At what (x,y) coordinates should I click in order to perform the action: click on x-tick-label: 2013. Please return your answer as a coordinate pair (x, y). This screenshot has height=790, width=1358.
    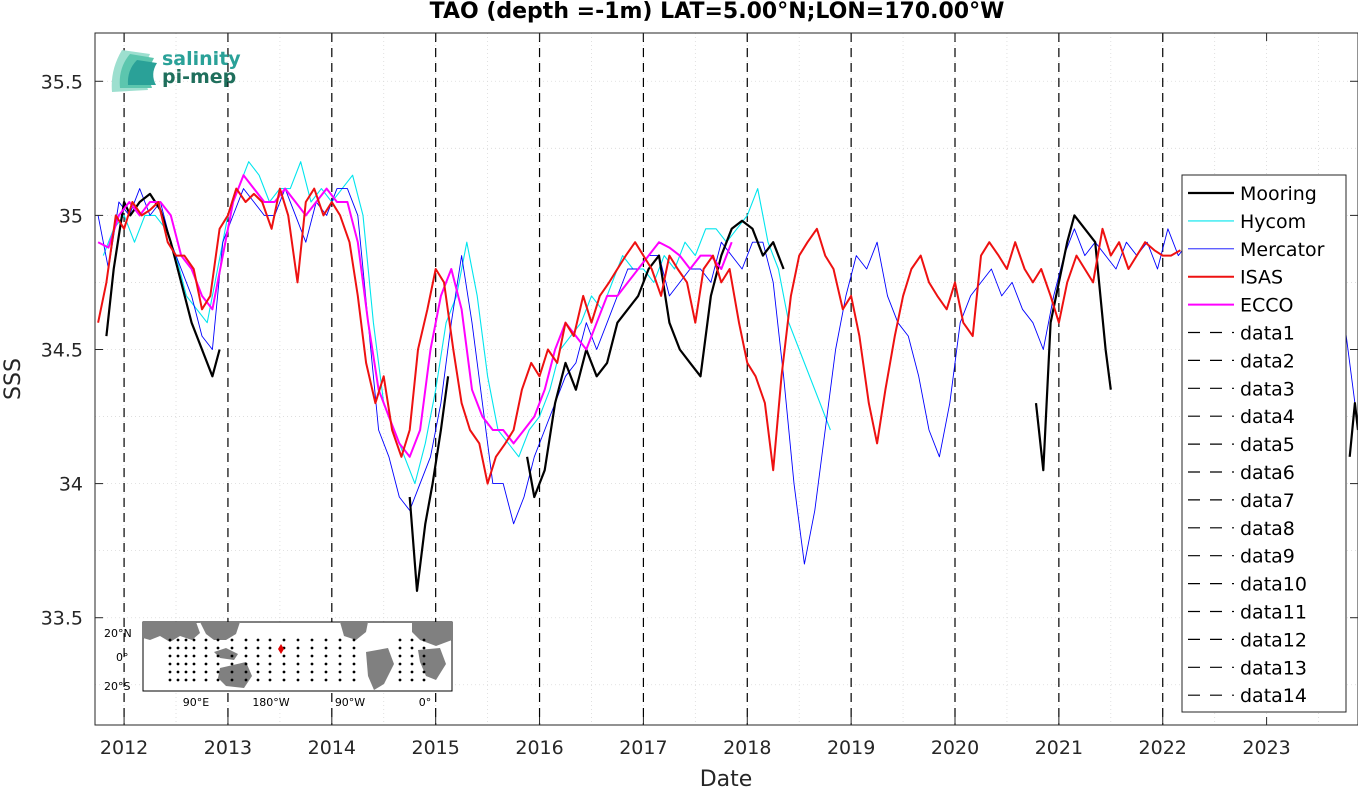
    Looking at the image, I should click on (228, 748).